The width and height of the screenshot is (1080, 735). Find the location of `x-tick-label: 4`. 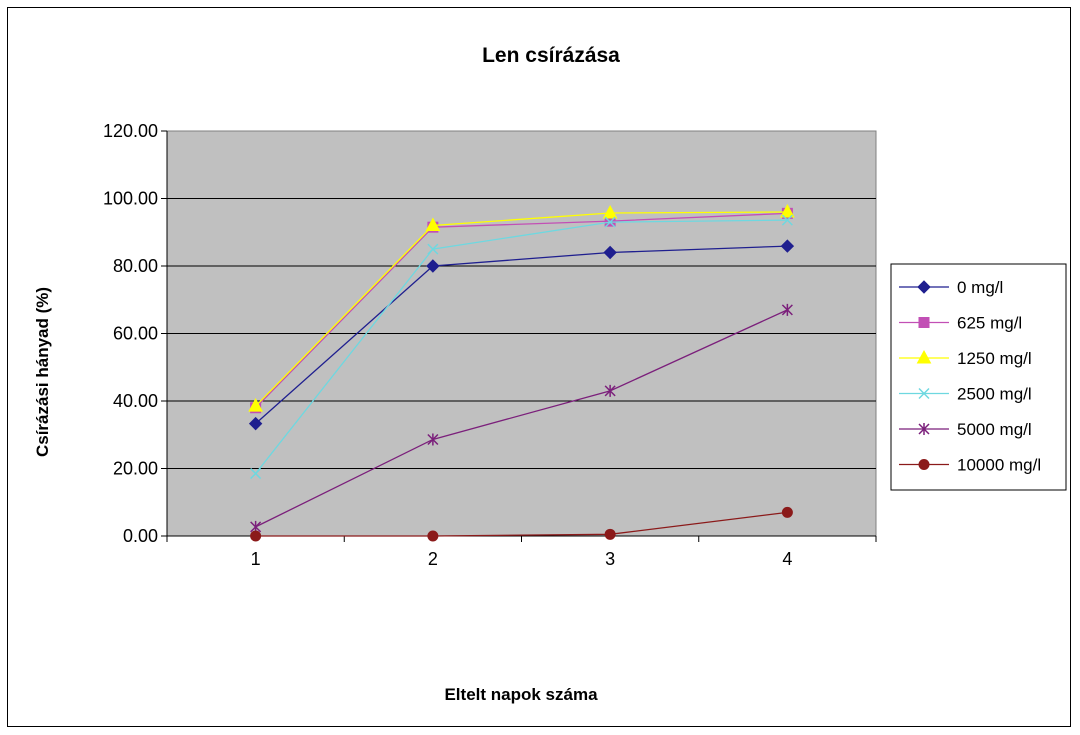

x-tick-label: 4 is located at coordinates (787, 559).